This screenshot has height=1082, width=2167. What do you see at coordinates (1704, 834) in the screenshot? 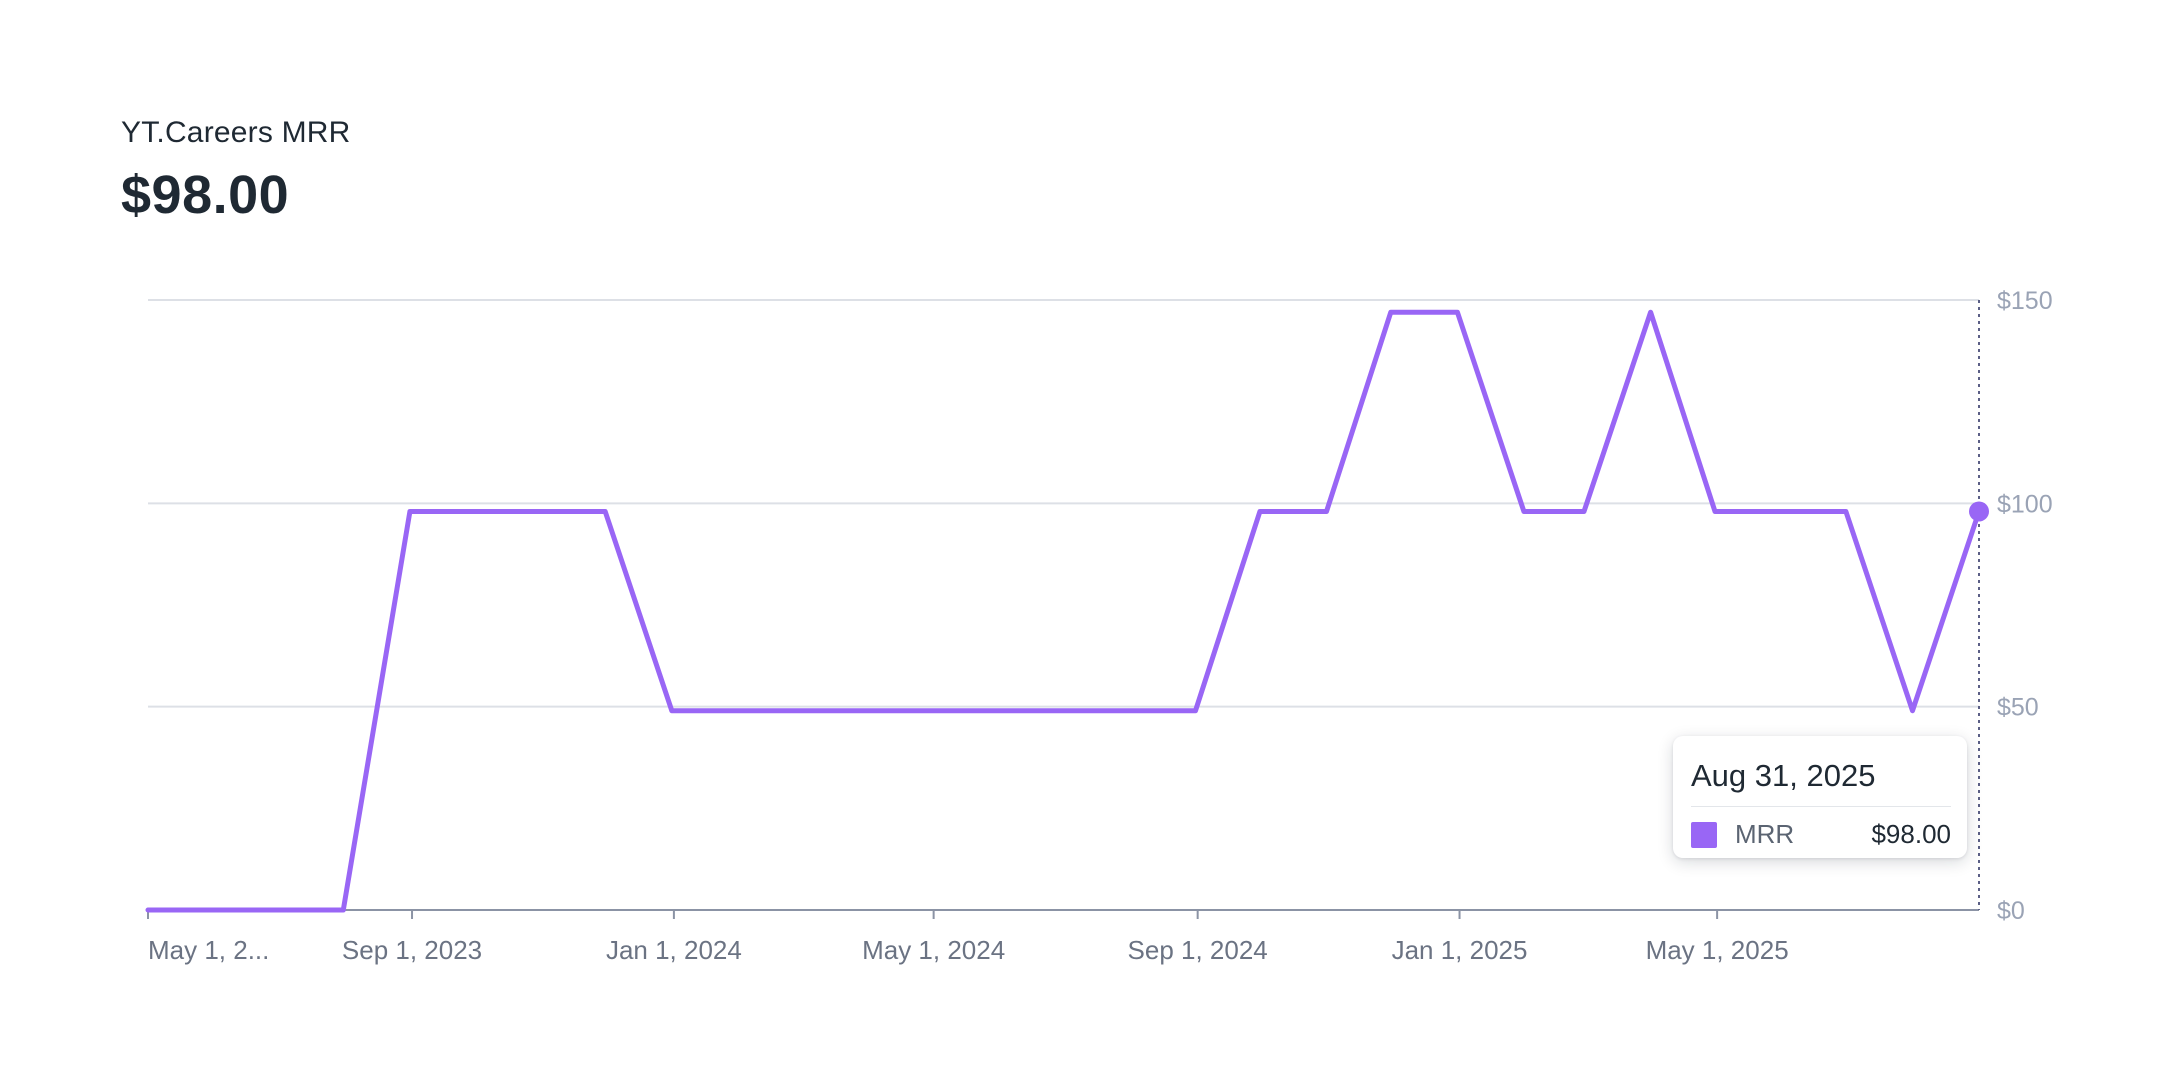
I see `series-color-swatch` at bounding box center [1704, 834].